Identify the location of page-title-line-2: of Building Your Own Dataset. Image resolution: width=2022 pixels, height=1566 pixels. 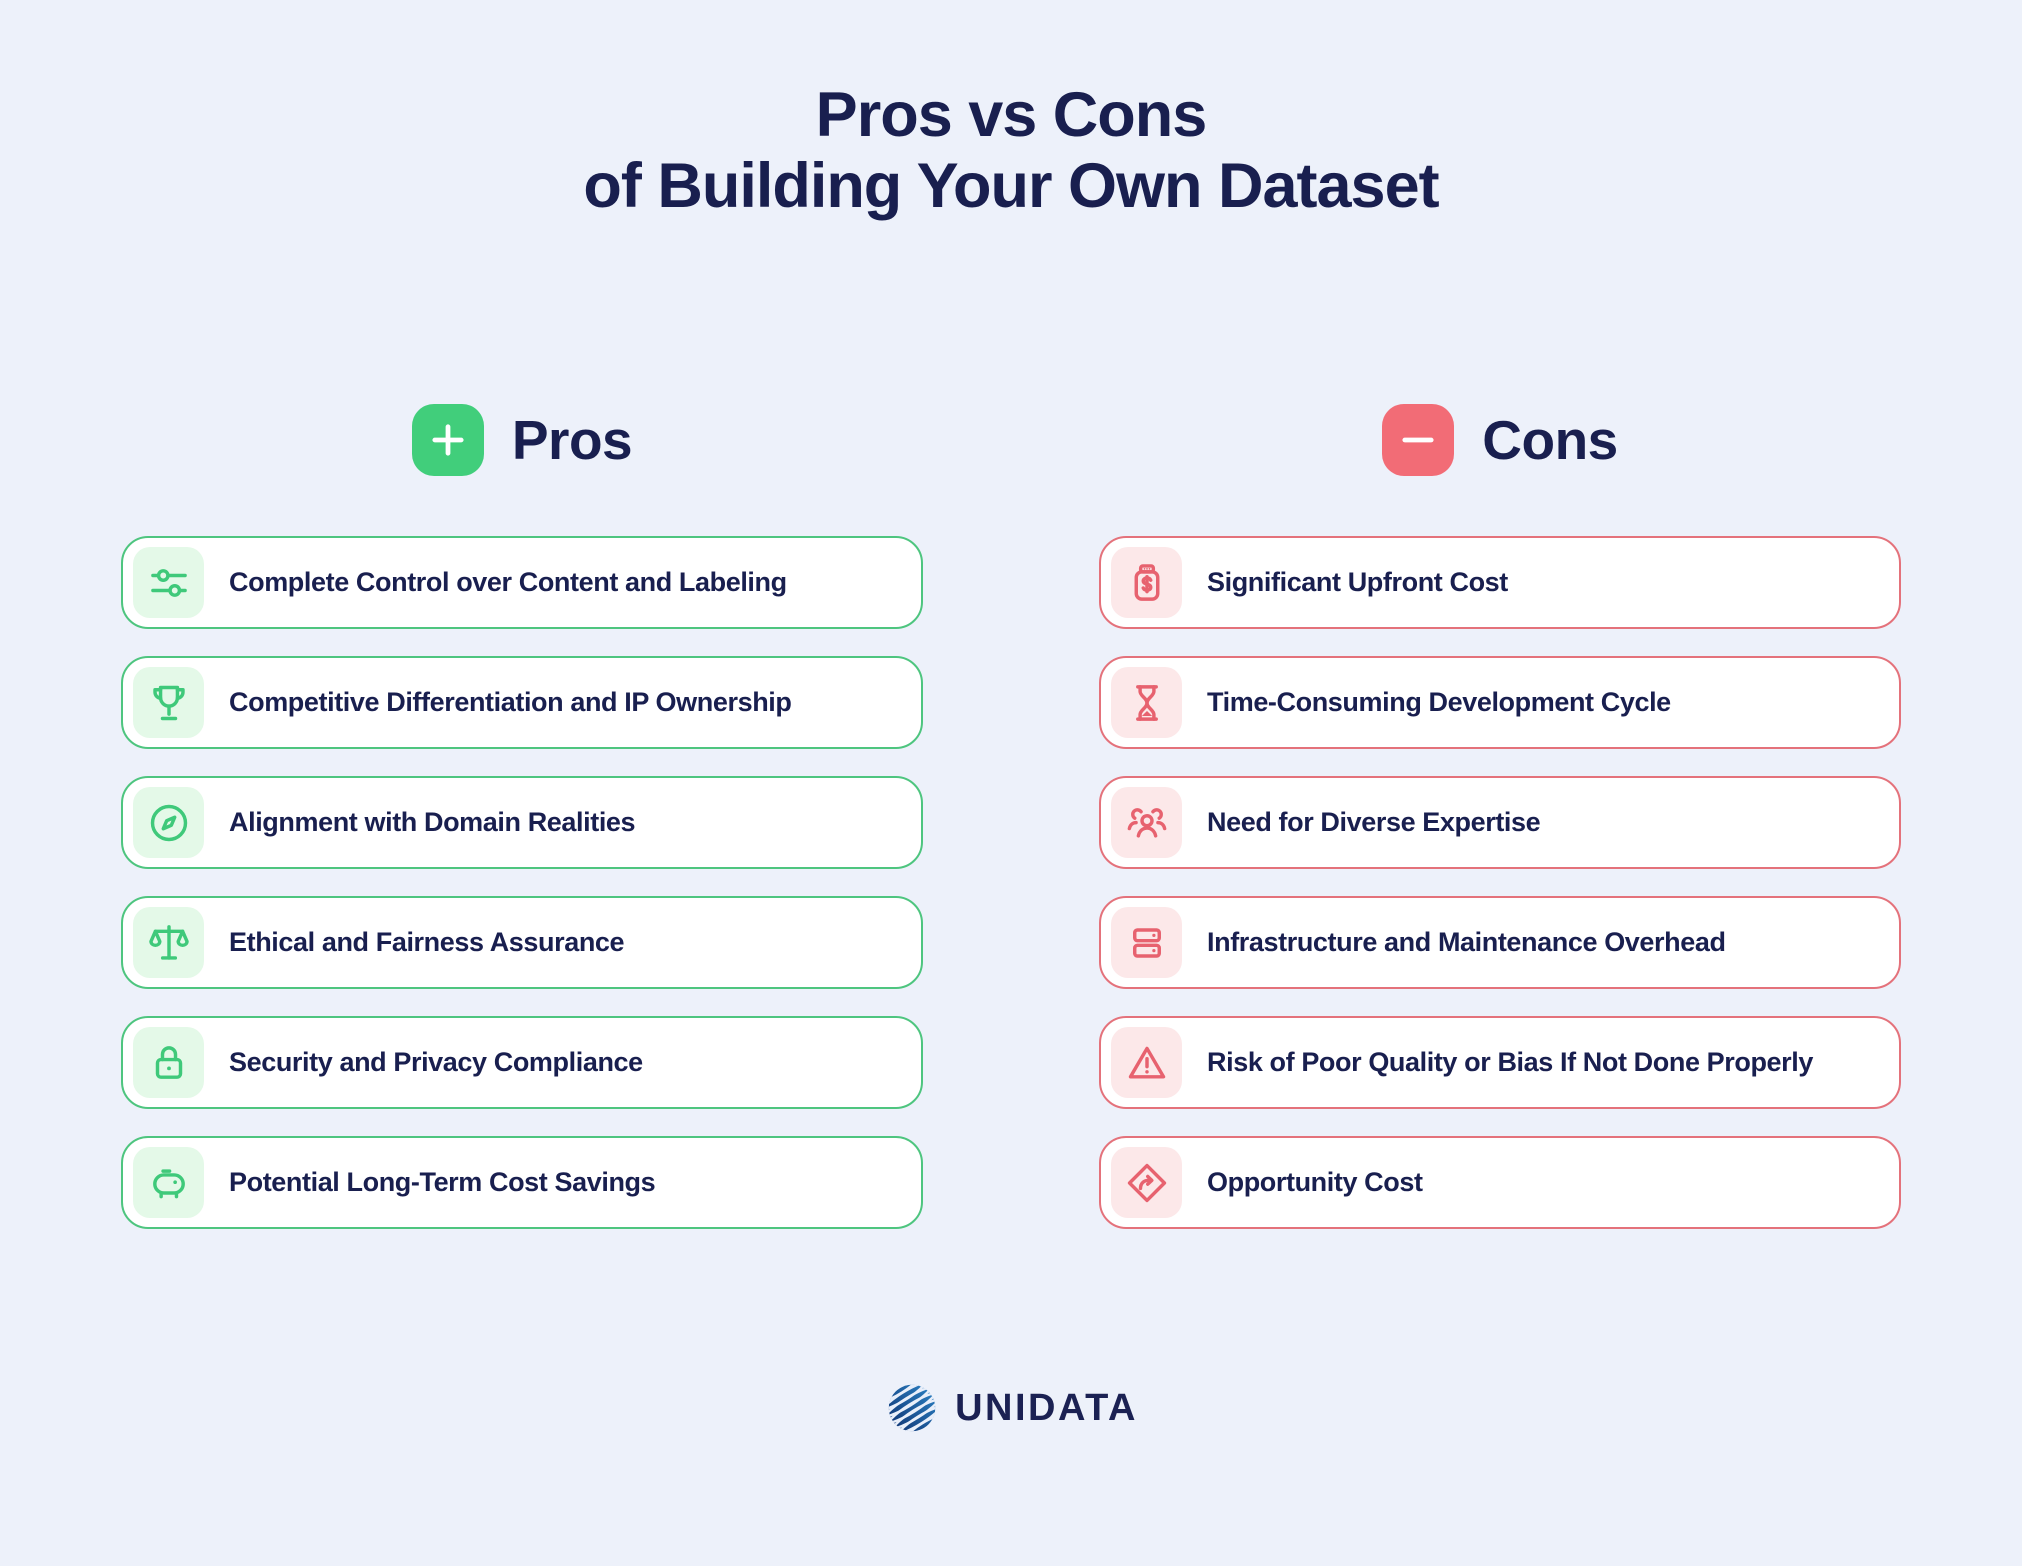
(1011, 185).